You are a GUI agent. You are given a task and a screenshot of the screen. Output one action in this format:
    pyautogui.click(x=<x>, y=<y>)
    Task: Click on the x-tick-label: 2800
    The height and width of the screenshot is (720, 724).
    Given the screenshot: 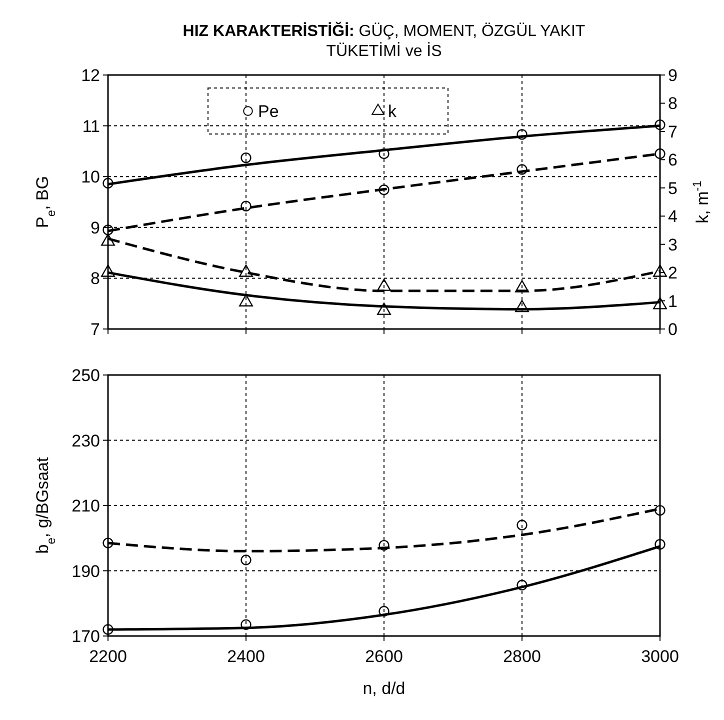 What is the action you would take?
    pyautogui.click(x=522, y=656)
    